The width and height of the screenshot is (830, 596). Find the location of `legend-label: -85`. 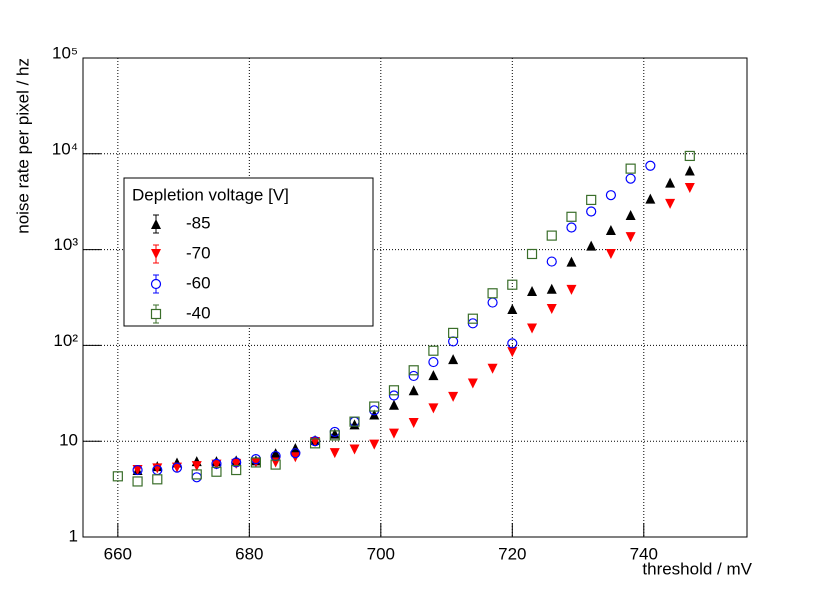

legend-label: -85 is located at coordinates (198, 222).